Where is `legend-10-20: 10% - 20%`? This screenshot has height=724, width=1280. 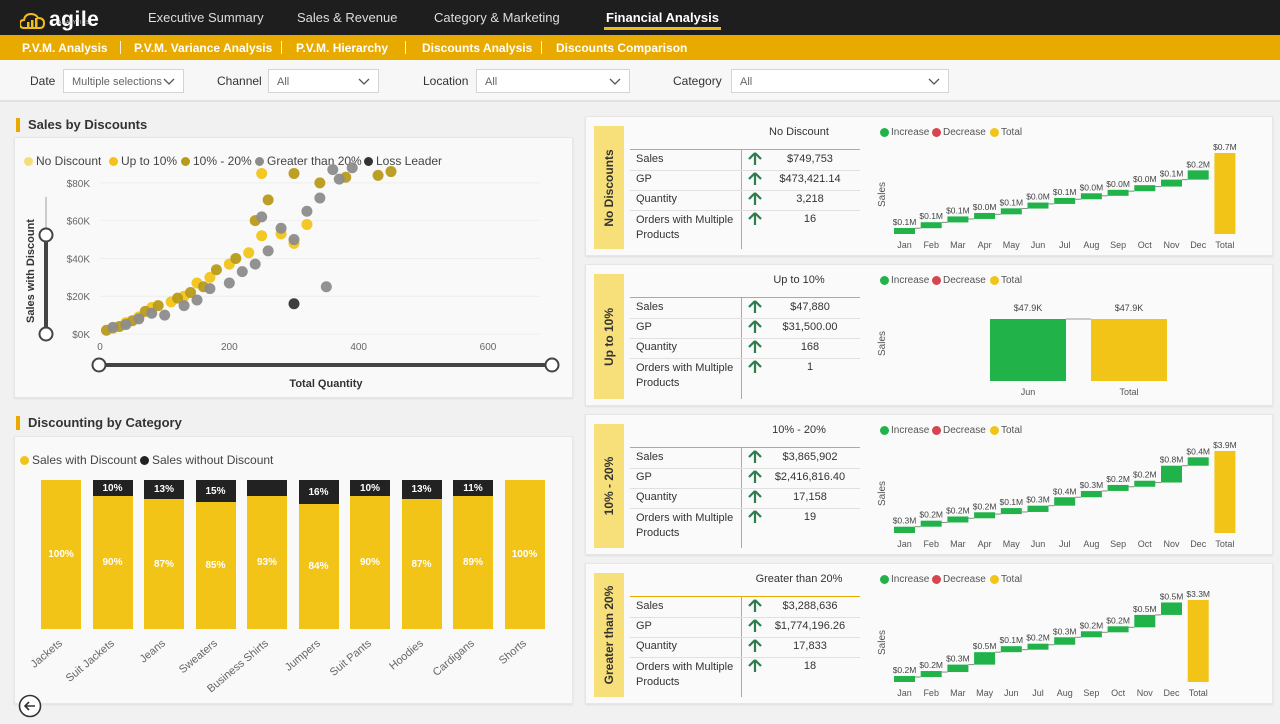 legend-10-20: 10% - 20% is located at coordinates (216, 161).